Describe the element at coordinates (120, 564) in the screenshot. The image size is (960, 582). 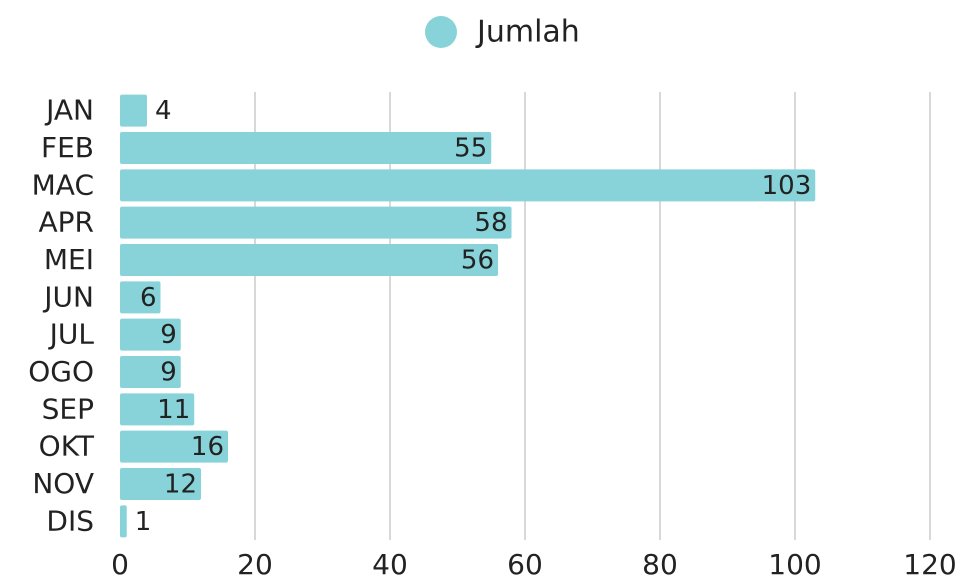
I see `x-tick-label: 0` at that location.